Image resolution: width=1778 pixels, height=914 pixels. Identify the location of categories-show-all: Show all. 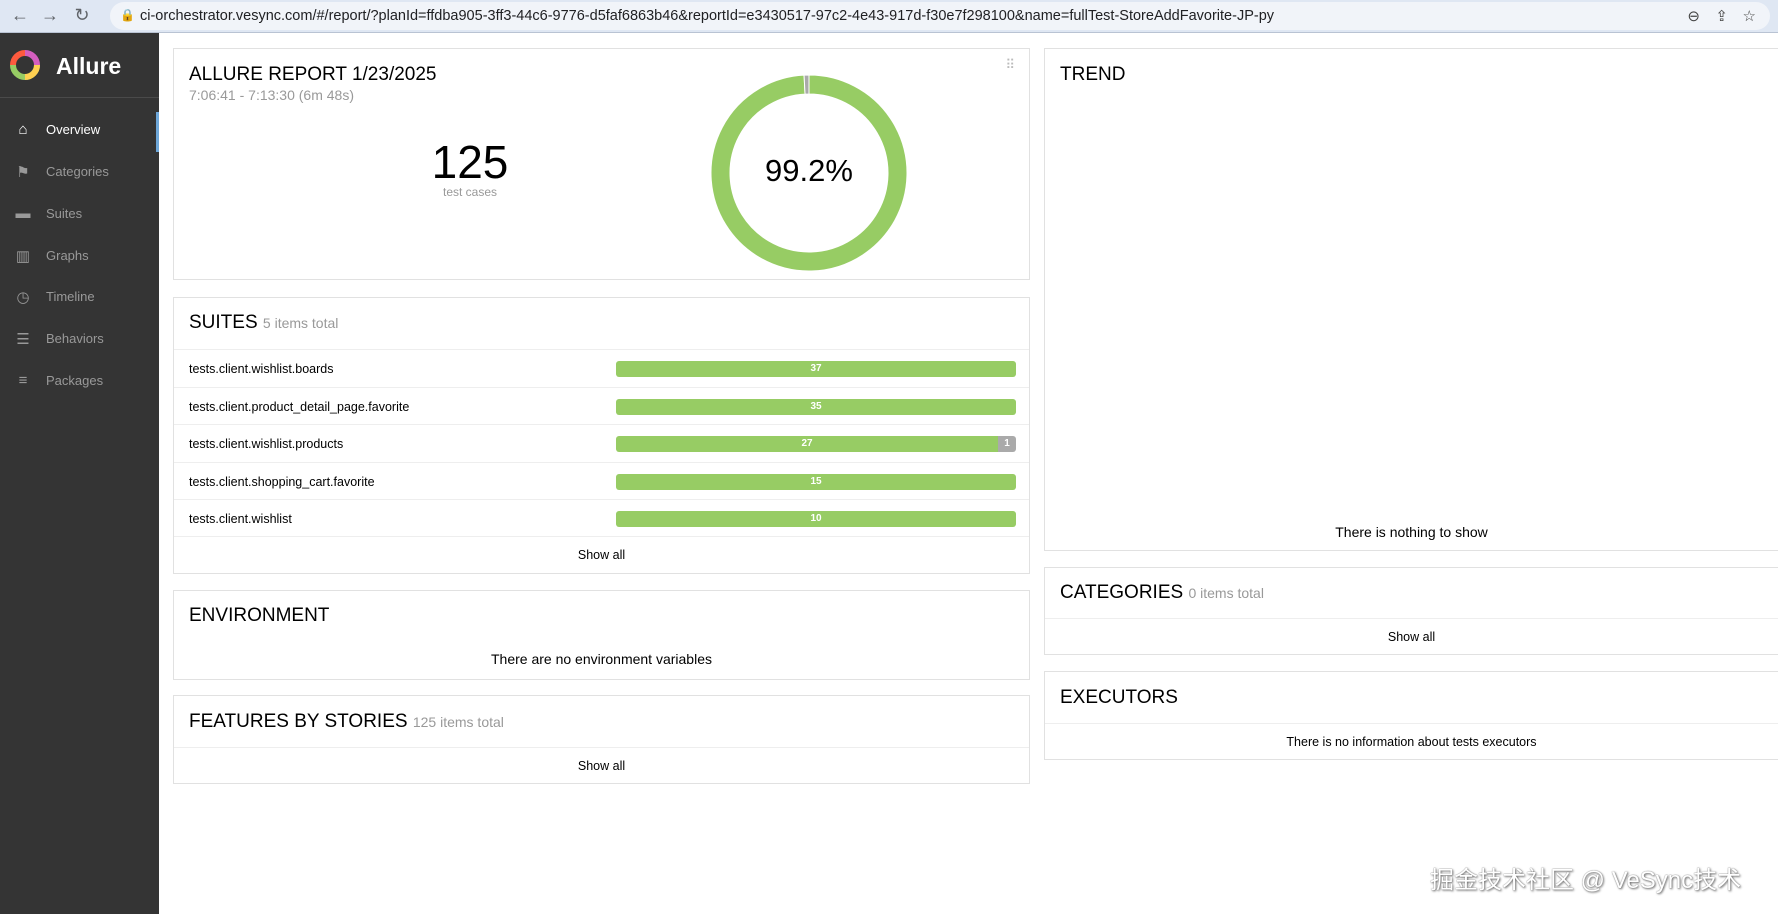
(1411, 637).